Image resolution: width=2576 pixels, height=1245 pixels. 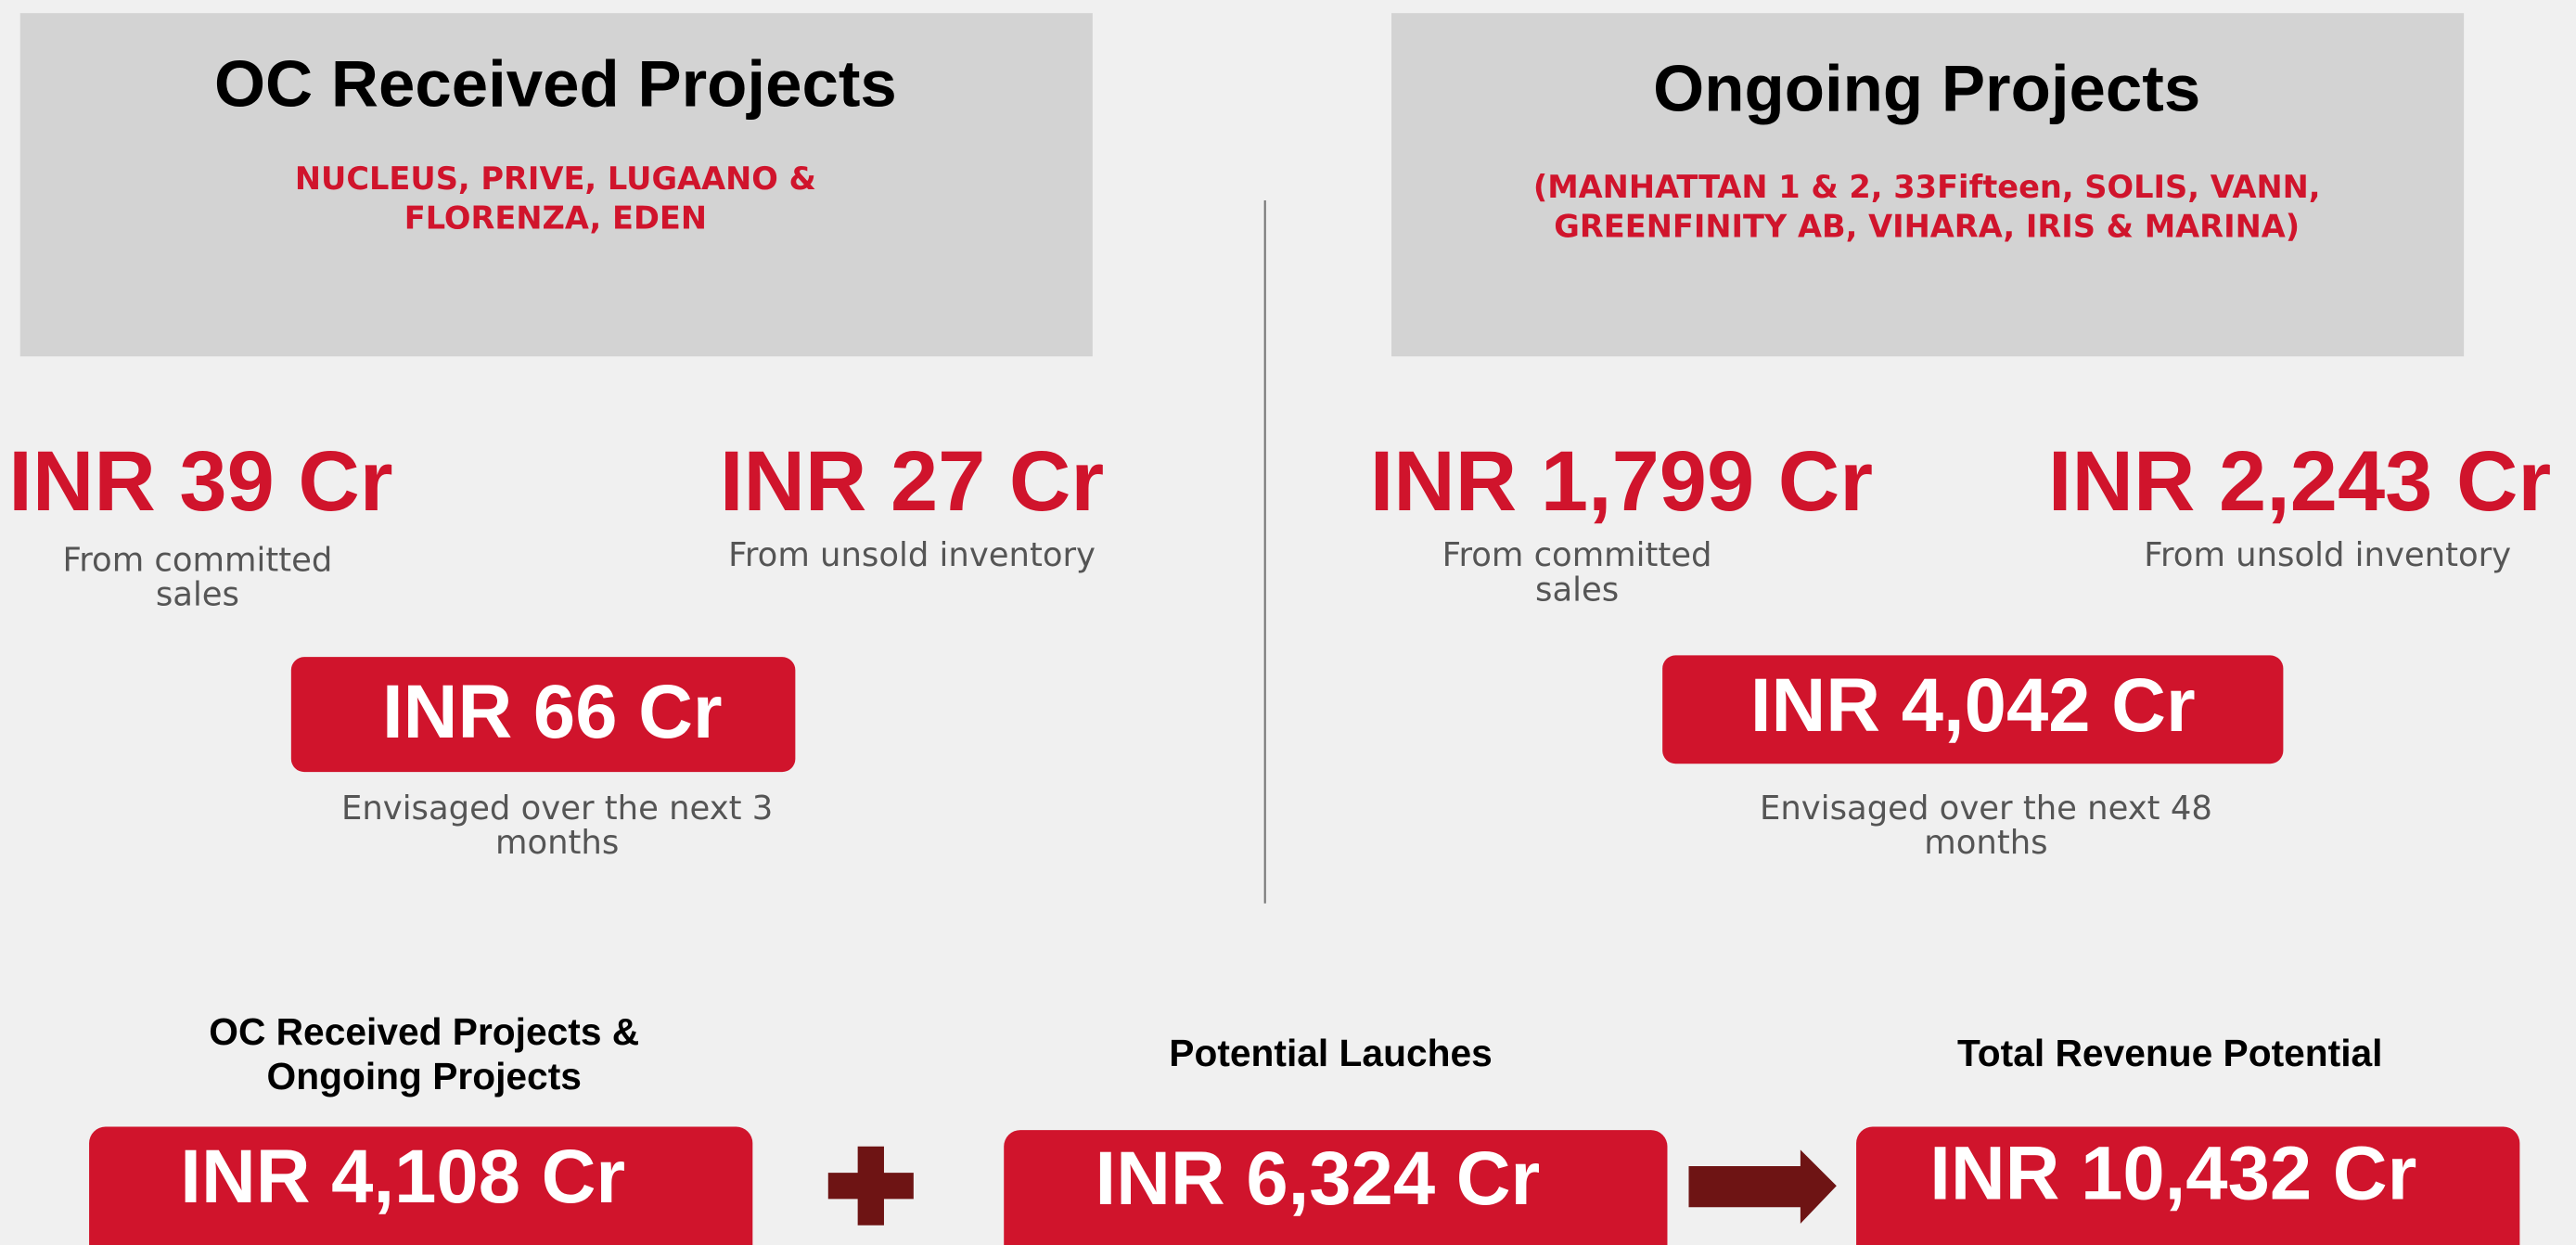 I want to click on total-note: Envisaged over the next 3, so click(x=557, y=808).